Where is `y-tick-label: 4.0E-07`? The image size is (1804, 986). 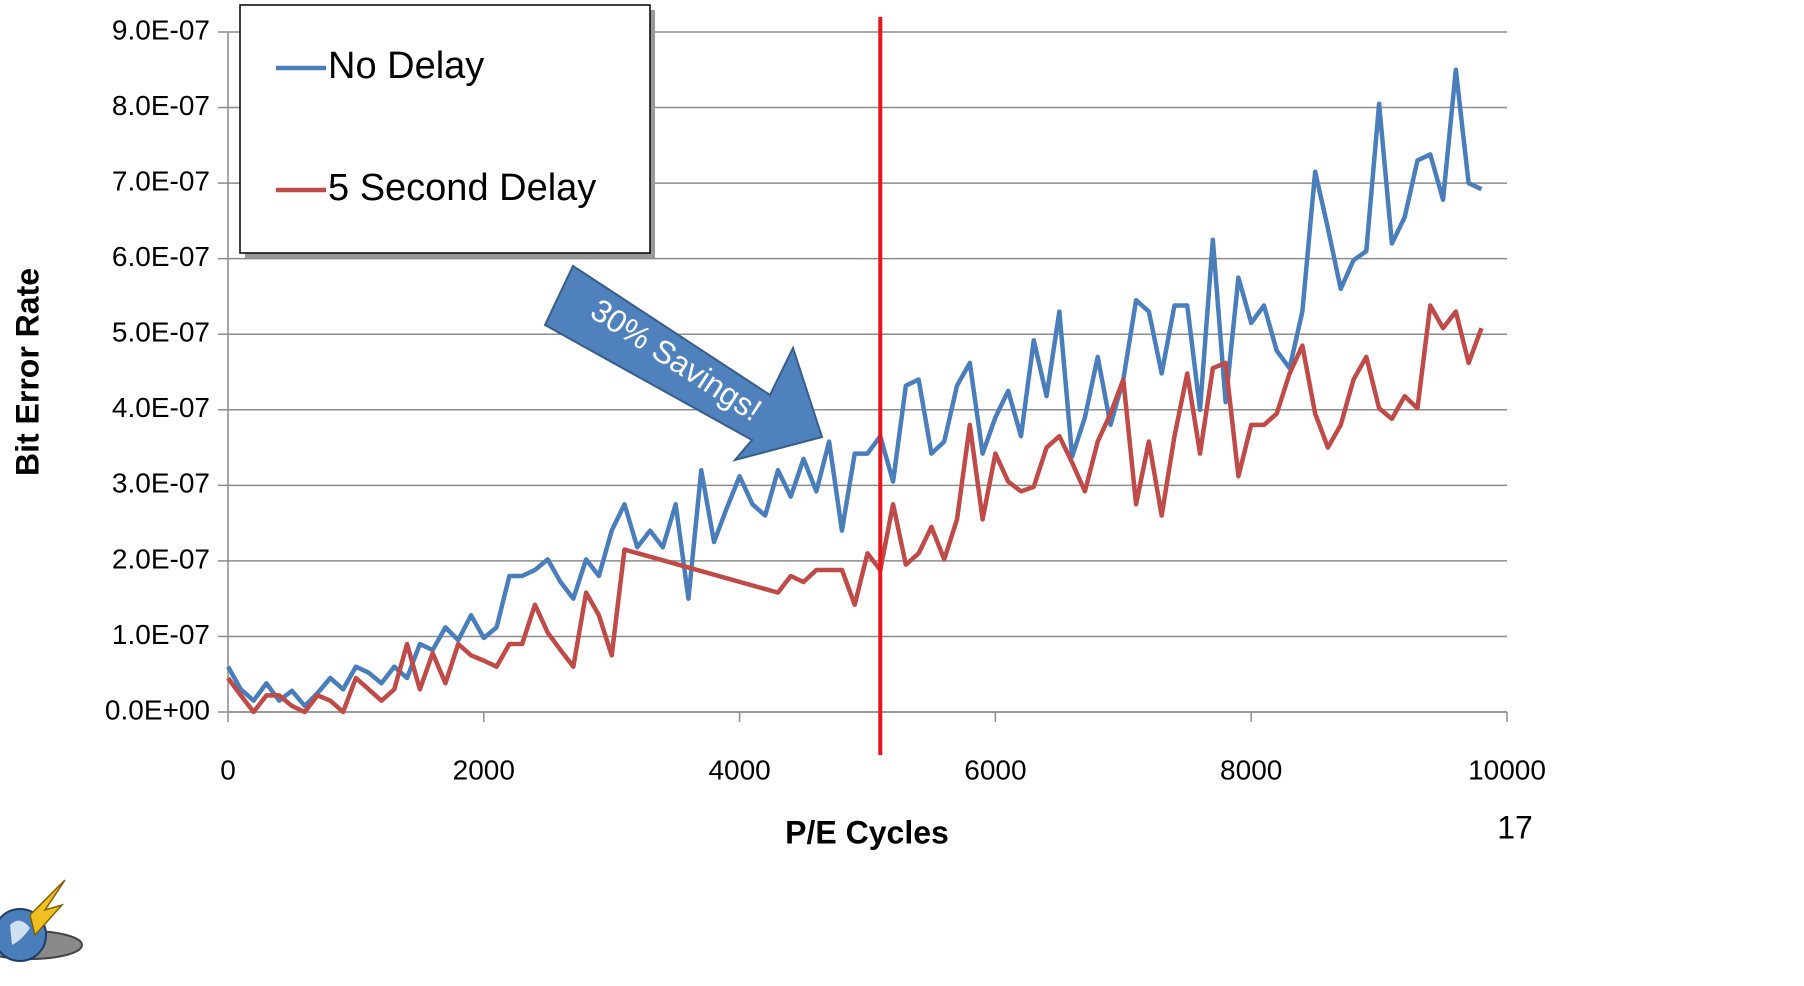
y-tick-label: 4.0E-07 is located at coordinates (161, 407).